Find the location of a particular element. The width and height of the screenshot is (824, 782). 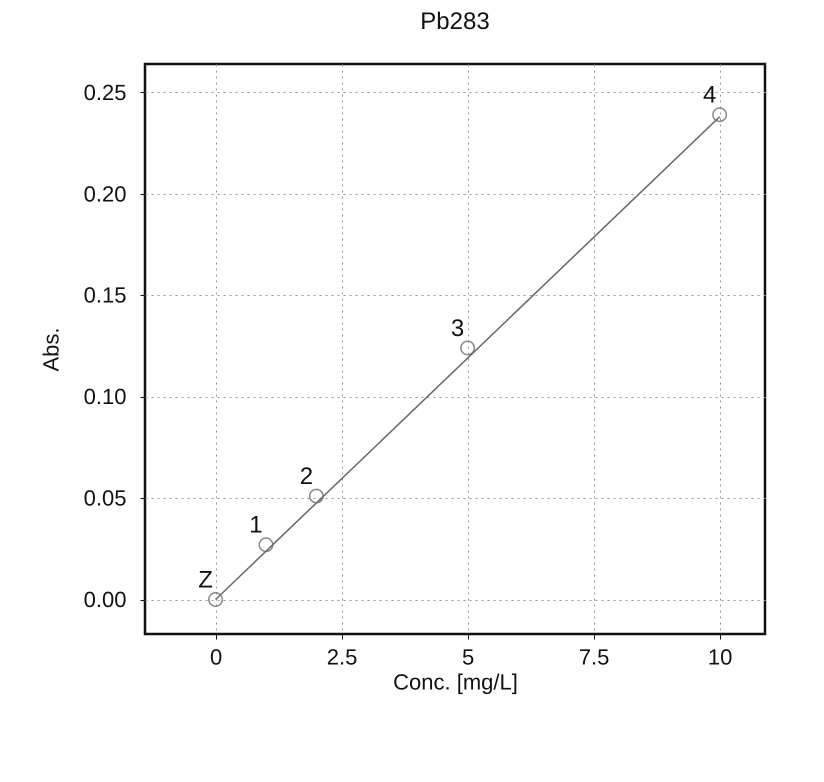

chart-title: Pb283 is located at coordinates (455, 21).